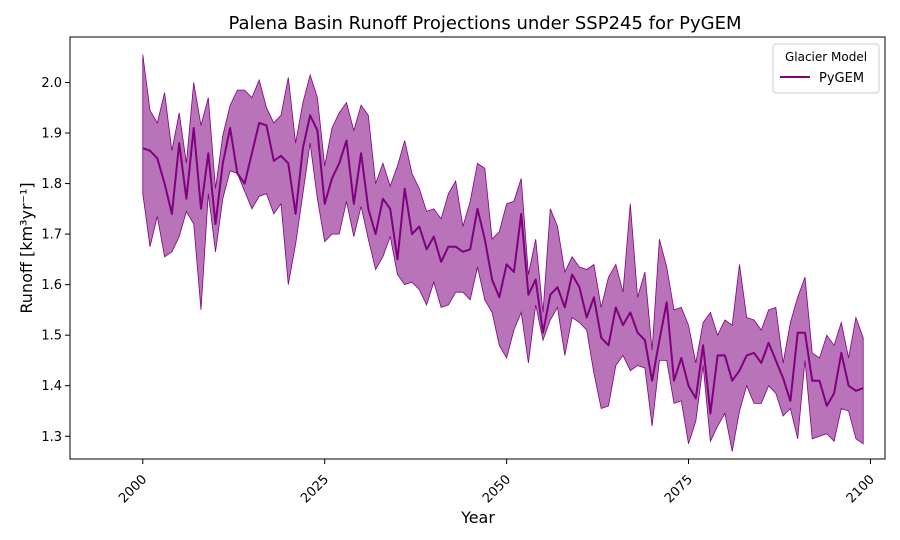  I want to click on y-tick-label: 1.3, so click(51, 437).